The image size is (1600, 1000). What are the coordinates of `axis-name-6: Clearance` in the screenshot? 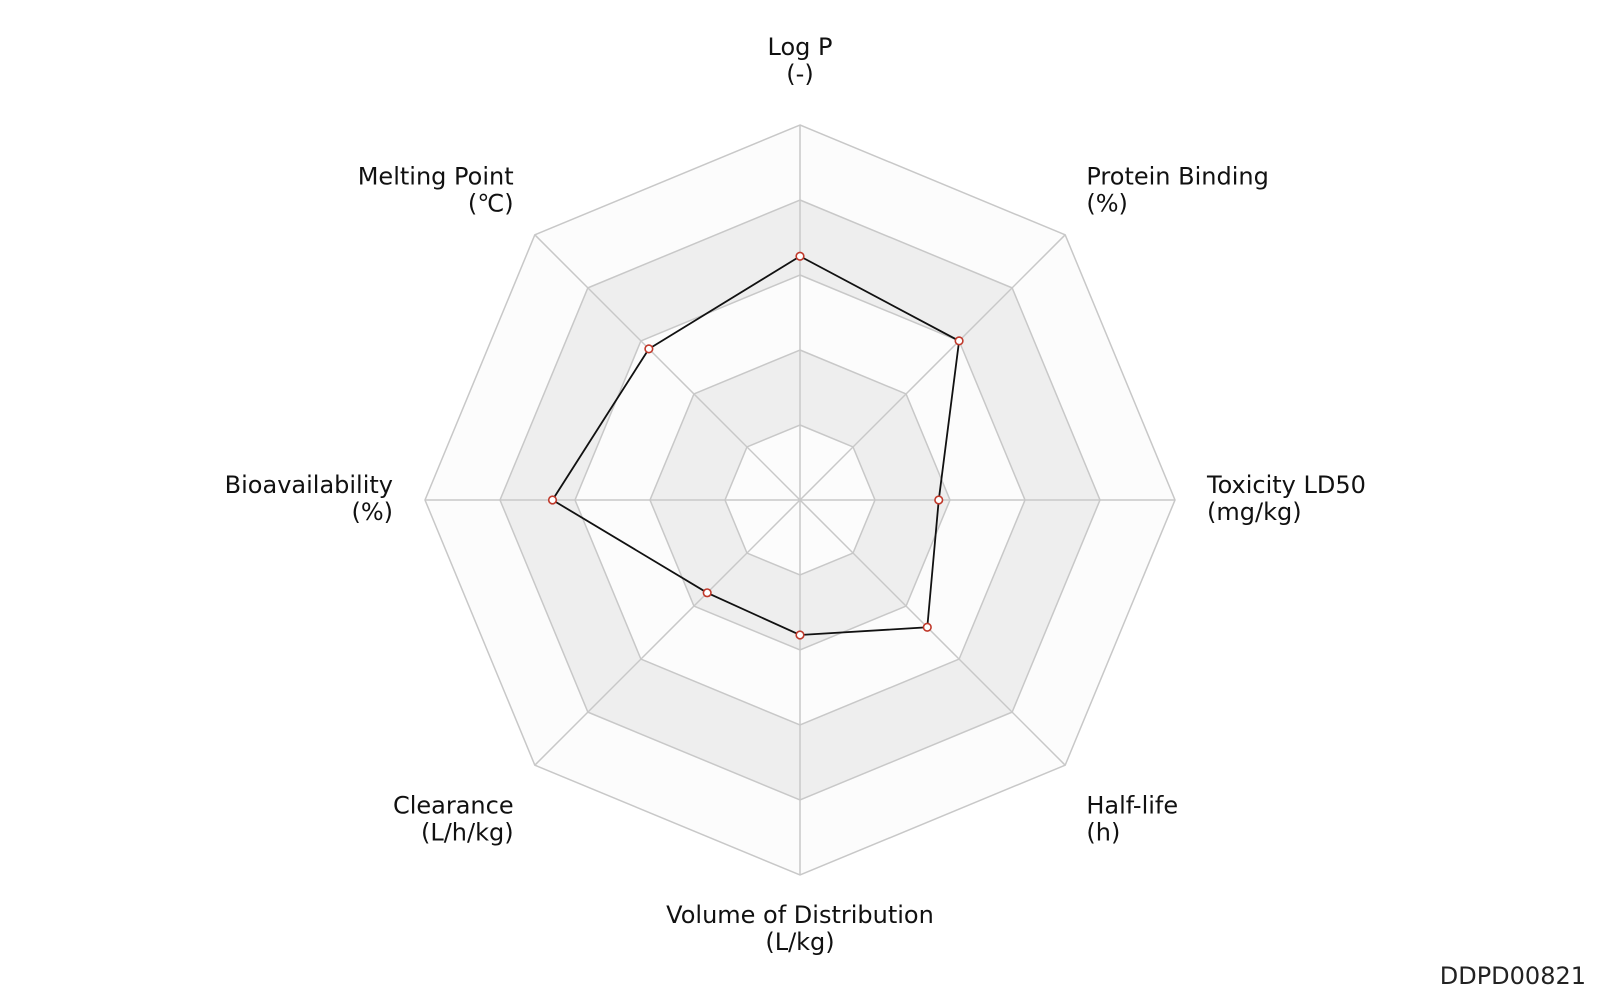 It's located at (453, 805).